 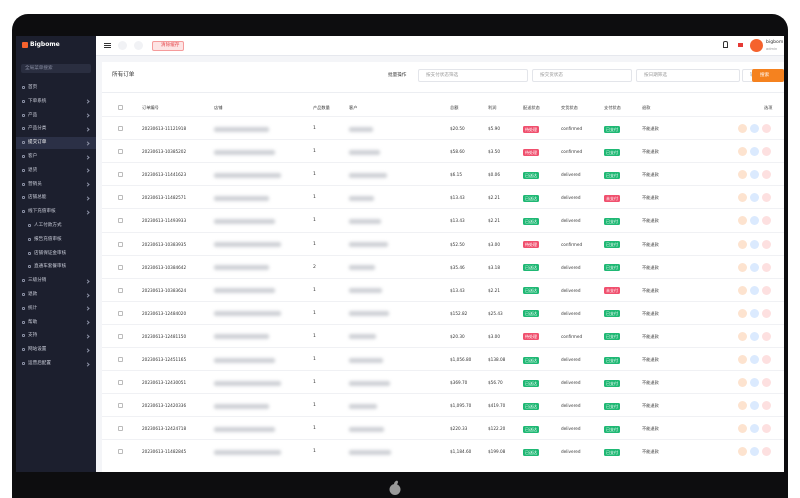 I want to click on customer-blurred, so click(x=365, y=221).